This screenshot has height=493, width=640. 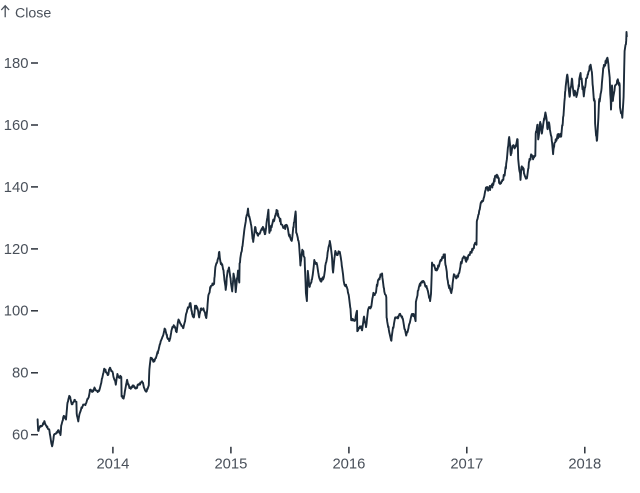 What do you see at coordinates (230, 464) in the screenshot?
I see `svg-text: 2015` at bounding box center [230, 464].